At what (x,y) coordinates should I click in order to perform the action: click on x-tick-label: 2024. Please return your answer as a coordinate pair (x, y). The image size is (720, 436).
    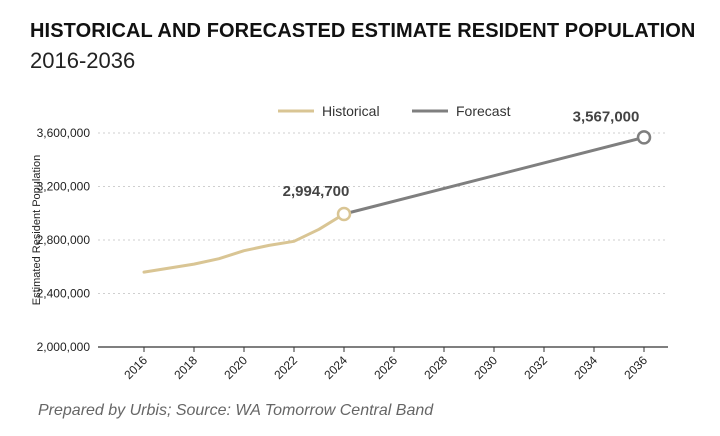
    Looking at the image, I should click on (335, 367).